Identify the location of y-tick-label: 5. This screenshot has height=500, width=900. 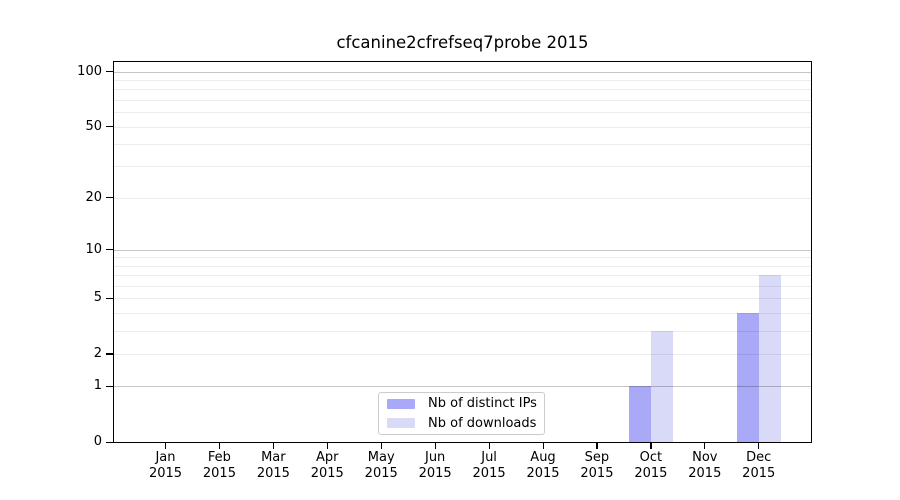
(97, 298).